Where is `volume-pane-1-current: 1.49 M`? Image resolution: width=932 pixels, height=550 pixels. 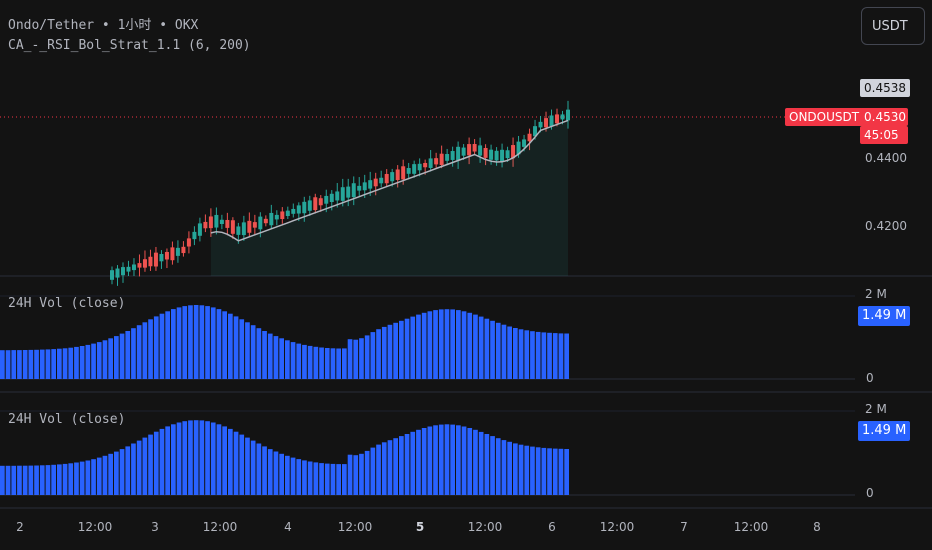
volume-pane-1-current: 1.49 M is located at coordinates (884, 316).